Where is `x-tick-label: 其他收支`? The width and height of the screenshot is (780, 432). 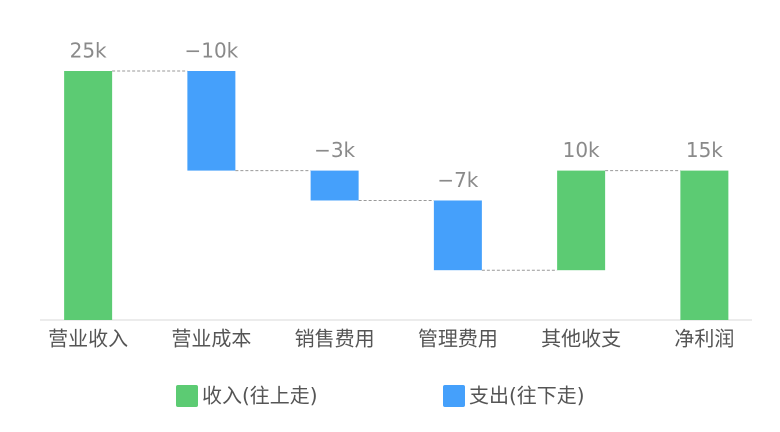 x-tick-label: 其他收支 is located at coordinates (581, 339).